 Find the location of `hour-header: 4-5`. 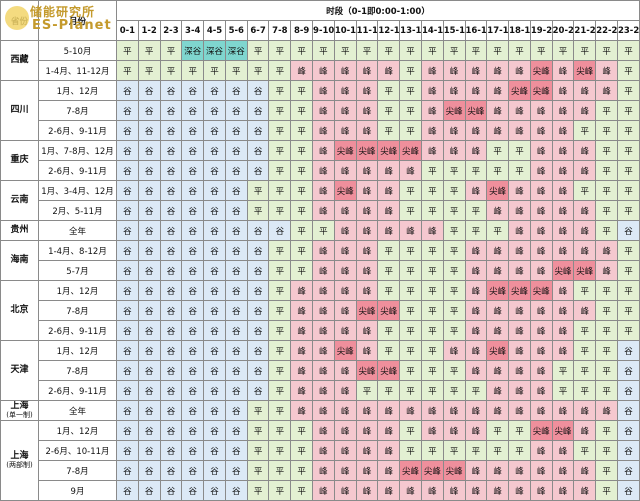

hour-header: 4-5 is located at coordinates (214, 30).